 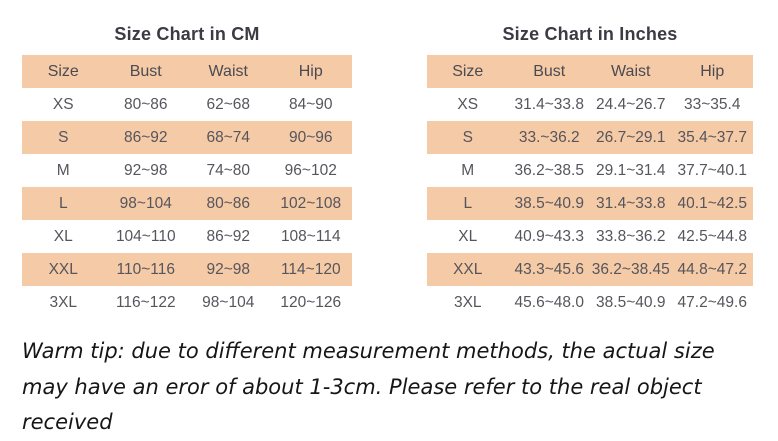 What do you see at coordinates (631, 170) in the screenshot?
I see `measurement-cell: 29.1~31.4` at bounding box center [631, 170].